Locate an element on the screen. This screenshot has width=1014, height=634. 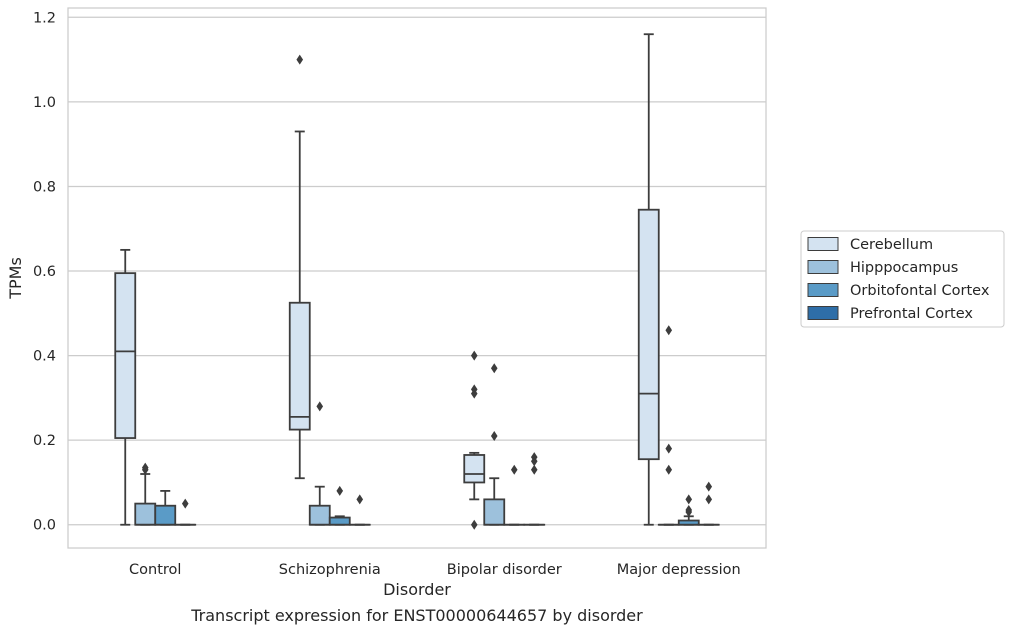
y-tick-label: 1.2 is located at coordinates (44, 18).